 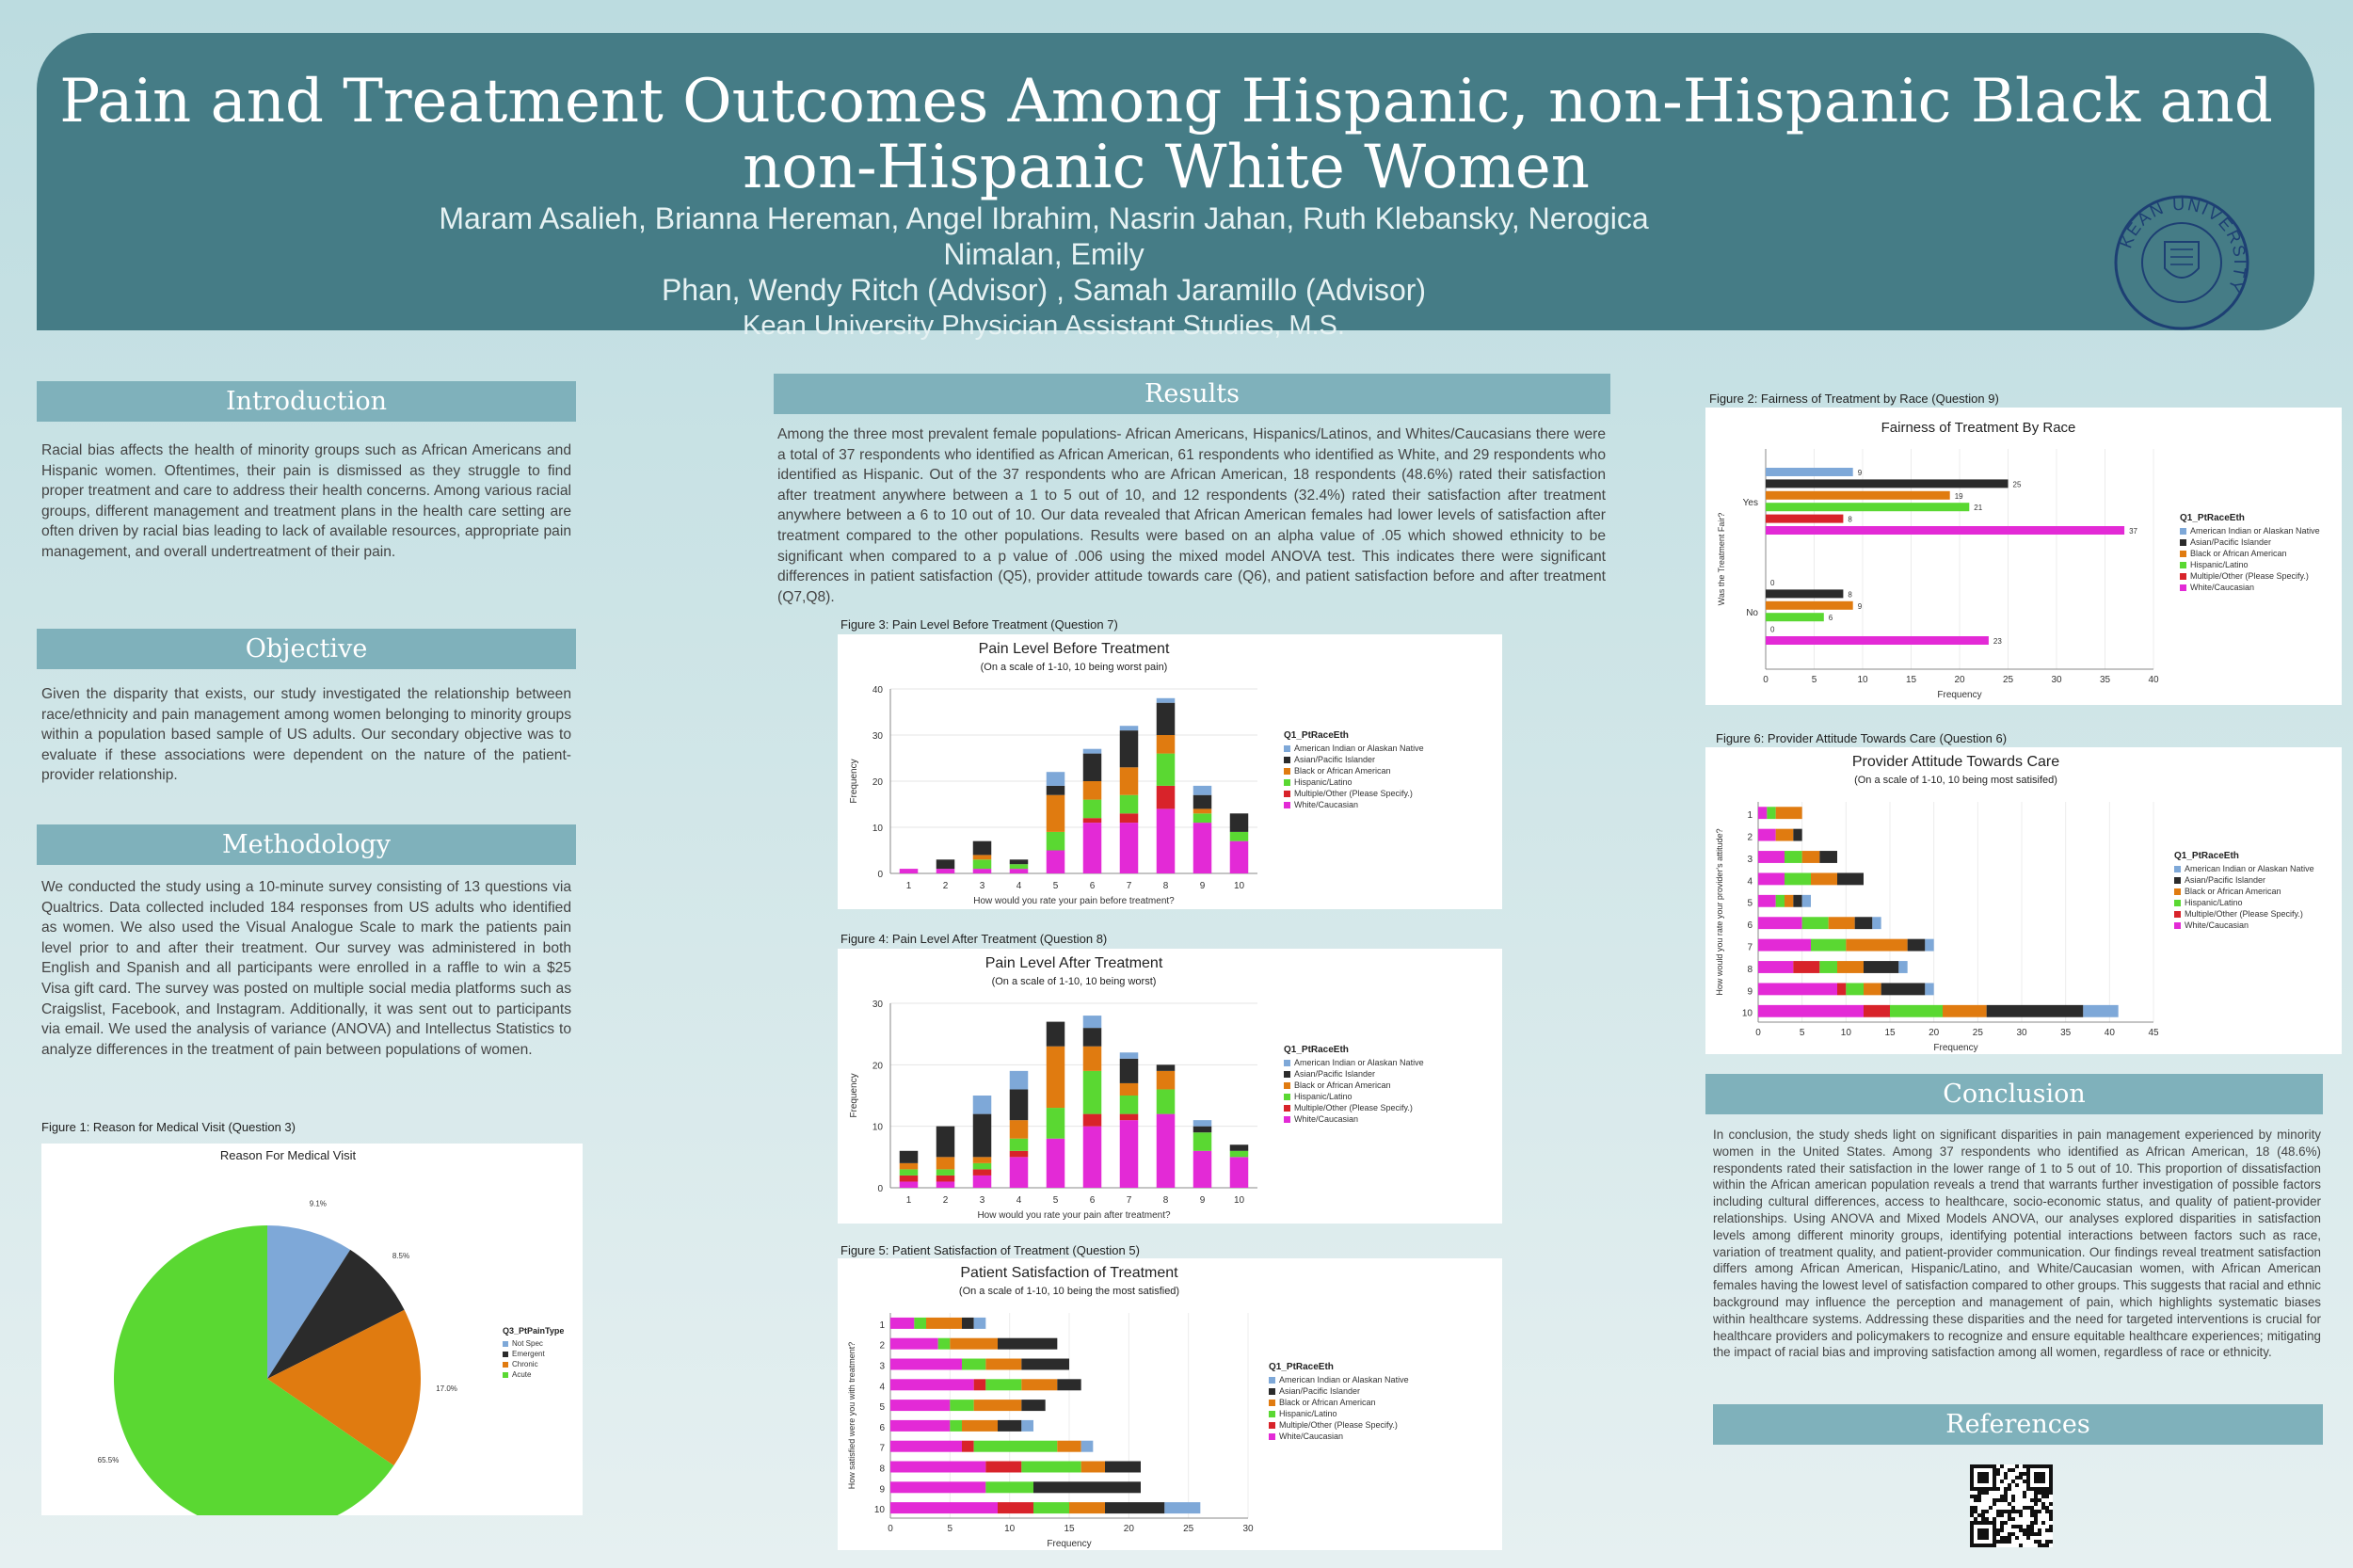 What do you see at coordinates (944, 1323) in the screenshot?
I see `bar-1-black-or-african-american` at bounding box center [944, 1323].